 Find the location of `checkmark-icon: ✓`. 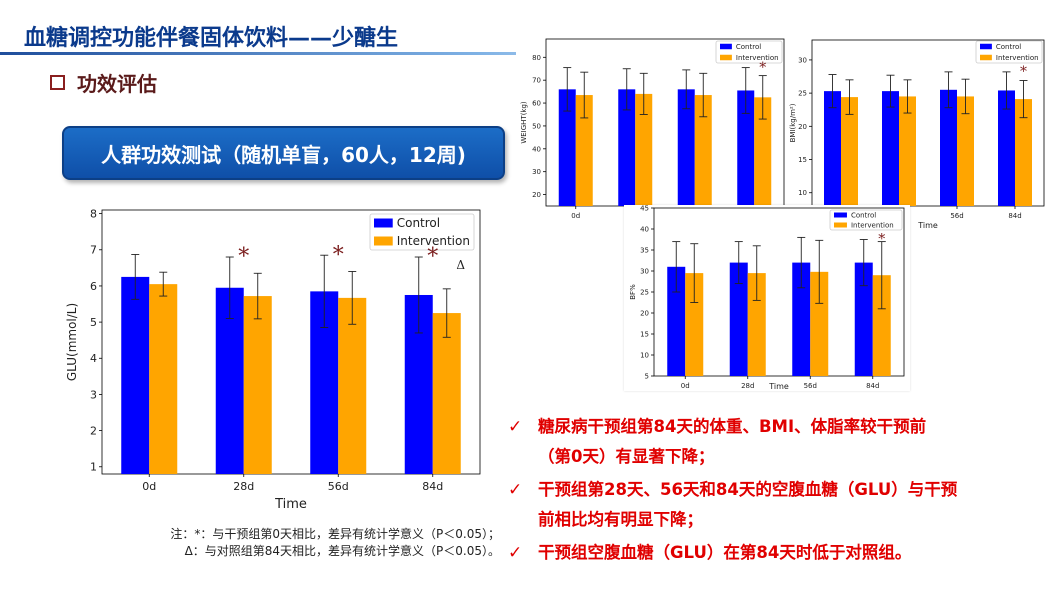

checkmark-icon: ✓ is located at coordinates (515, 553).